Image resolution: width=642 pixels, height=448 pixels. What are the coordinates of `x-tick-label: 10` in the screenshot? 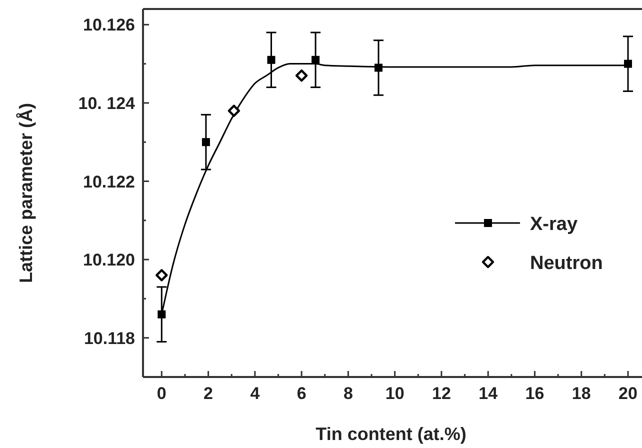 It's located at (394, 393).